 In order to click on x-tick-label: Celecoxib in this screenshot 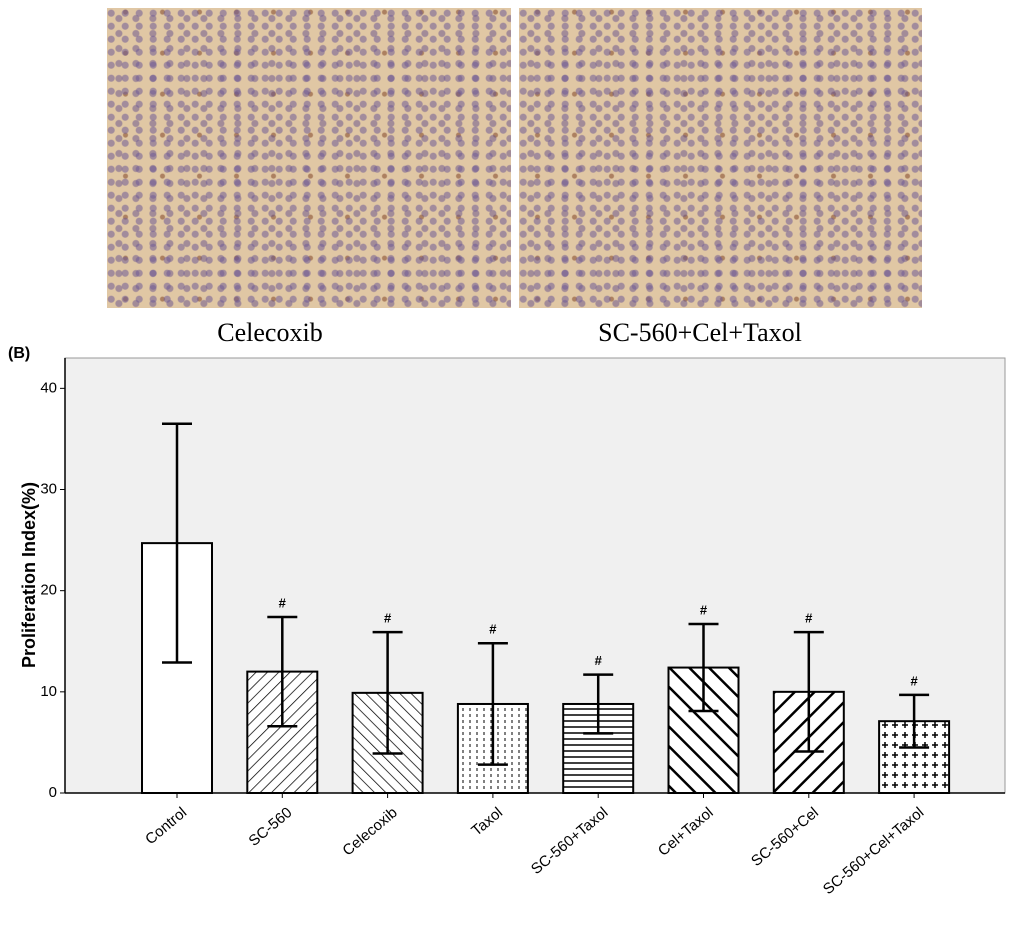, I will do `click(369, 831)`.